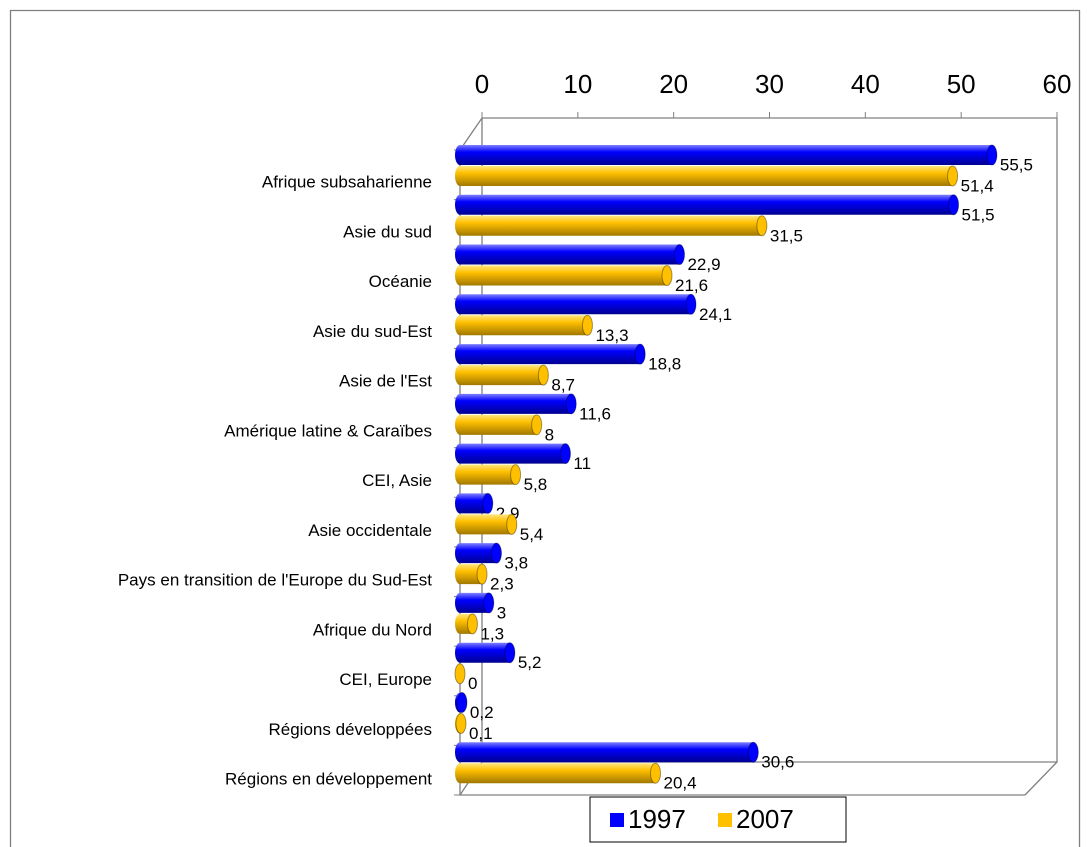  What do you see at coordinates (977, 185) in the screenshot?
I see `value-label: 51,4` at bounding box center [977, 185].